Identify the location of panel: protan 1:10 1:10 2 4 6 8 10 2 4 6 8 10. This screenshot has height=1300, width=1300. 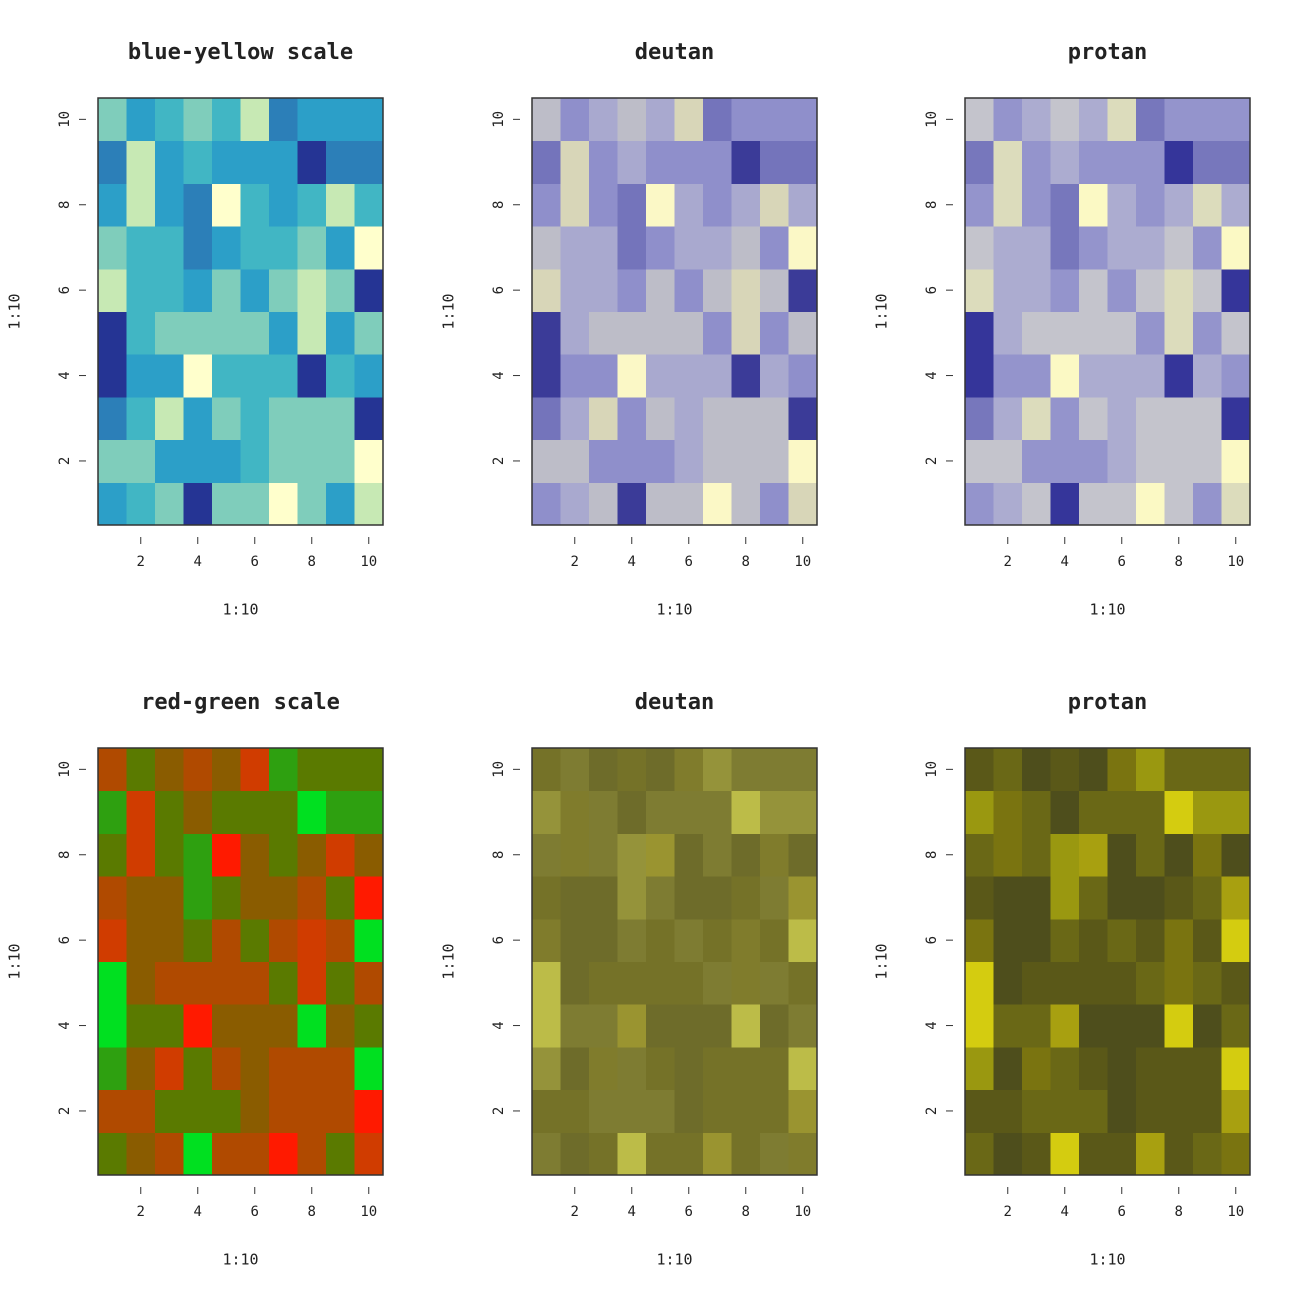
(1062, 329).